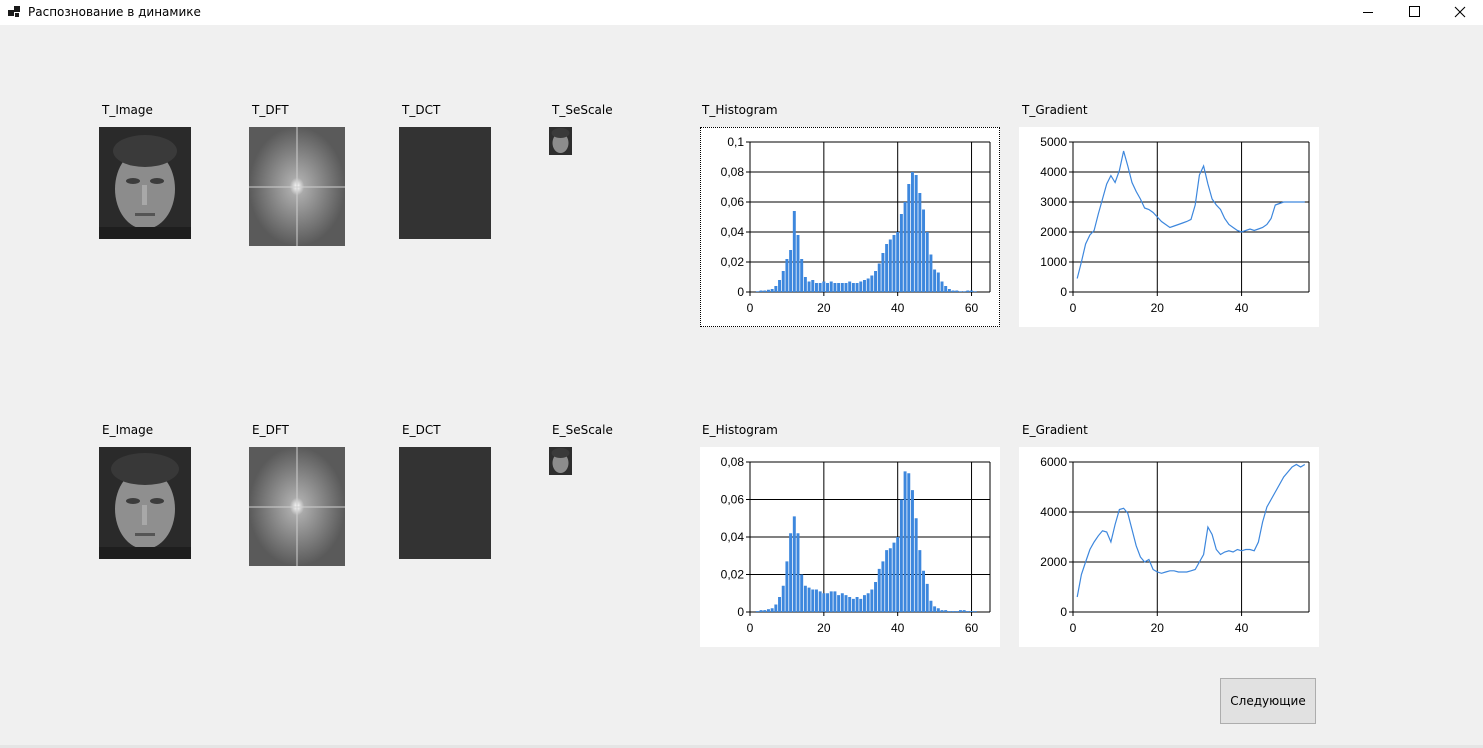 Image resolution: width=1483 pixels, height=748 pixels. What do you see at coordinates (1175, 545) in the screenshot?
I see `e-gradient-plot: 0 2000 4000 6000 0 20 40` at bounding box center [1175, 545].